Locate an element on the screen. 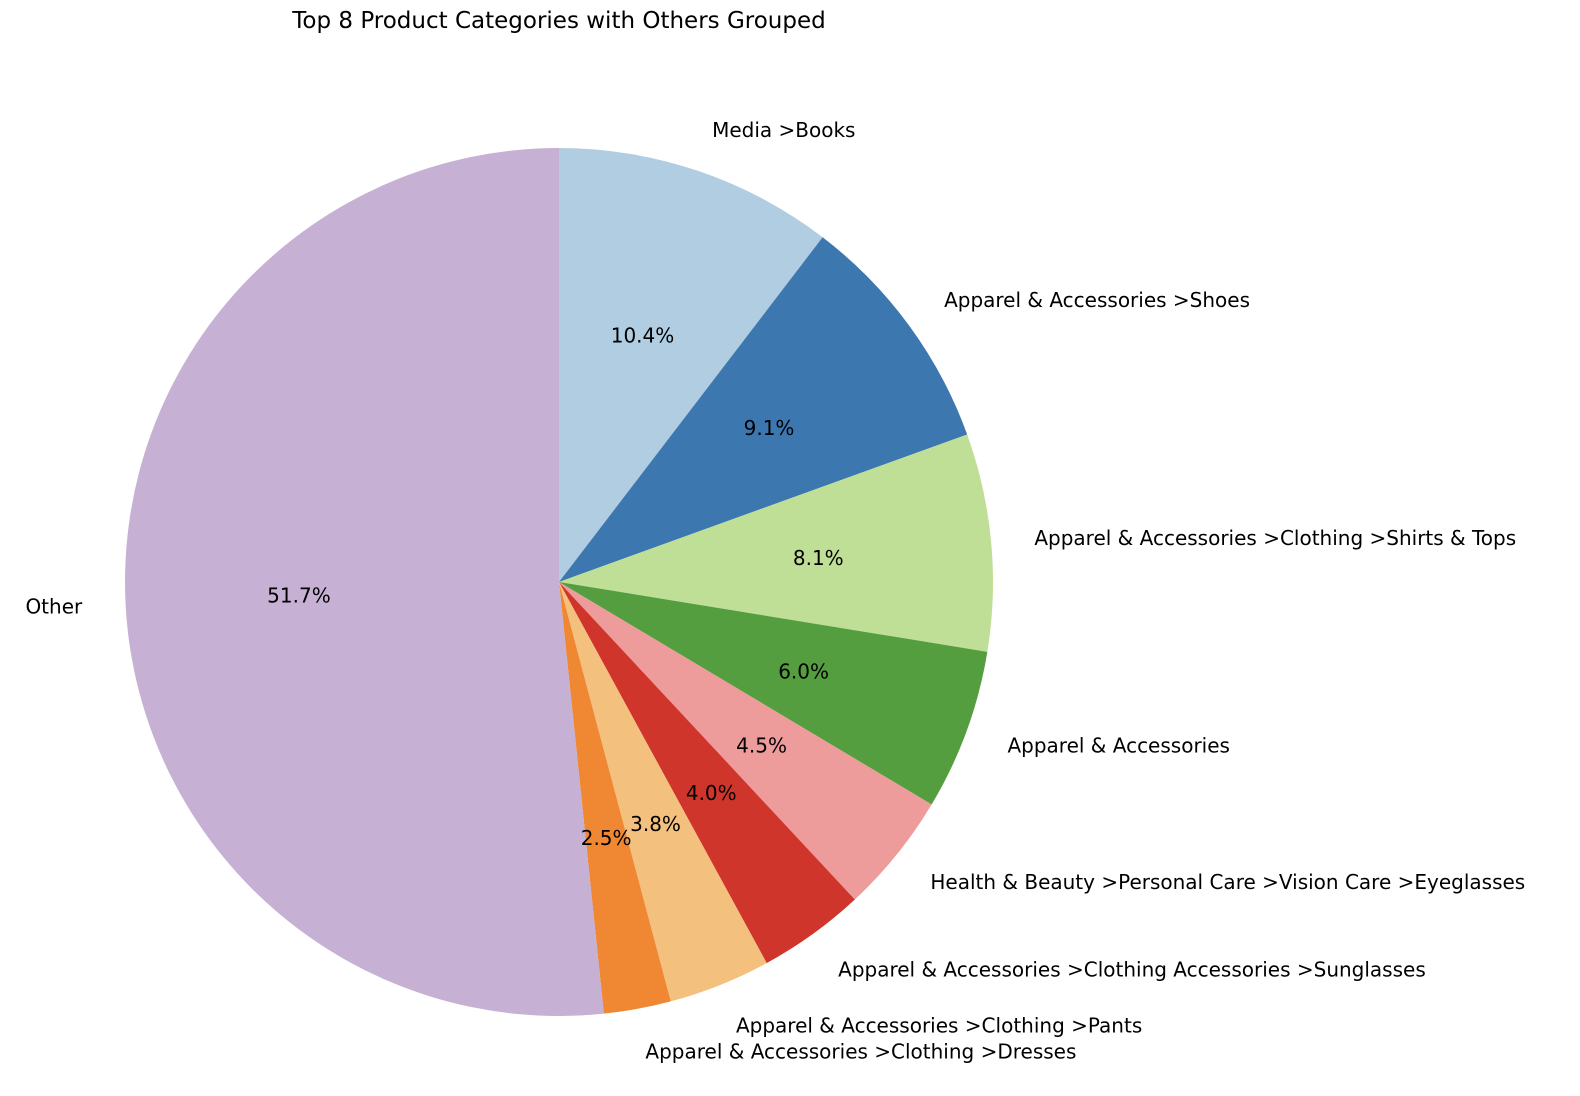  pct-label-other: 51.7% is located at coordinates (299, 595).